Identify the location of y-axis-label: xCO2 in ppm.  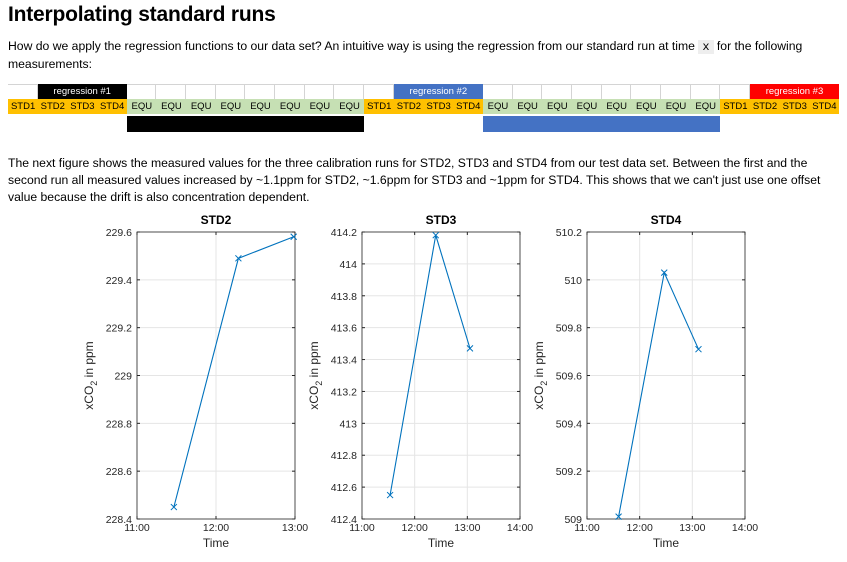
(540, 375).